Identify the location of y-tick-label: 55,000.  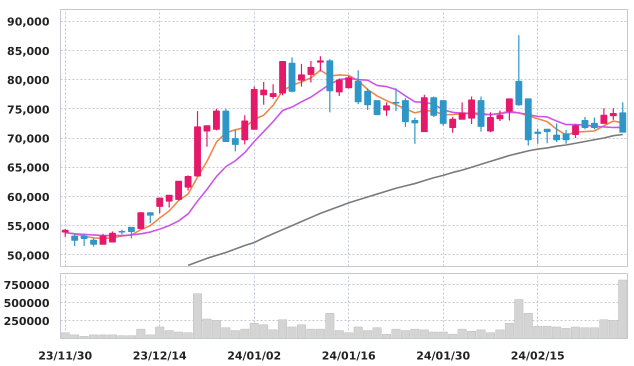
(28, 227).